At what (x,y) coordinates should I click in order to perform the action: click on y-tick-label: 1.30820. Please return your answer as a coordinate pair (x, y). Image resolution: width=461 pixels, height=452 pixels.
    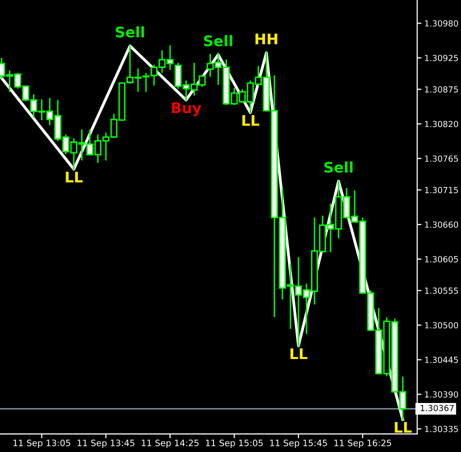
    Looking at the image, I should click on (441, 124).